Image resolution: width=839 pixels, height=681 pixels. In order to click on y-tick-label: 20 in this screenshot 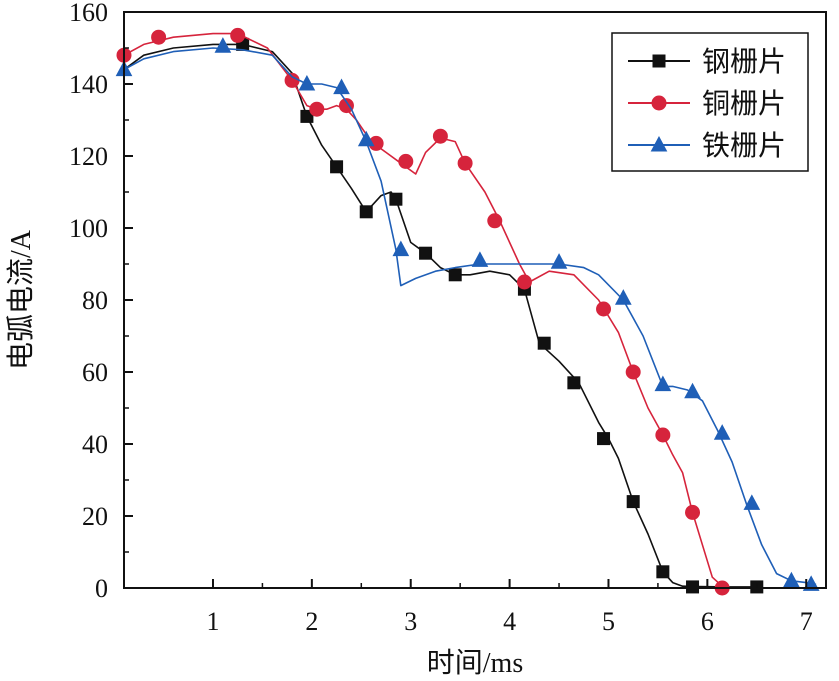, I will do `click(95, 516)`.